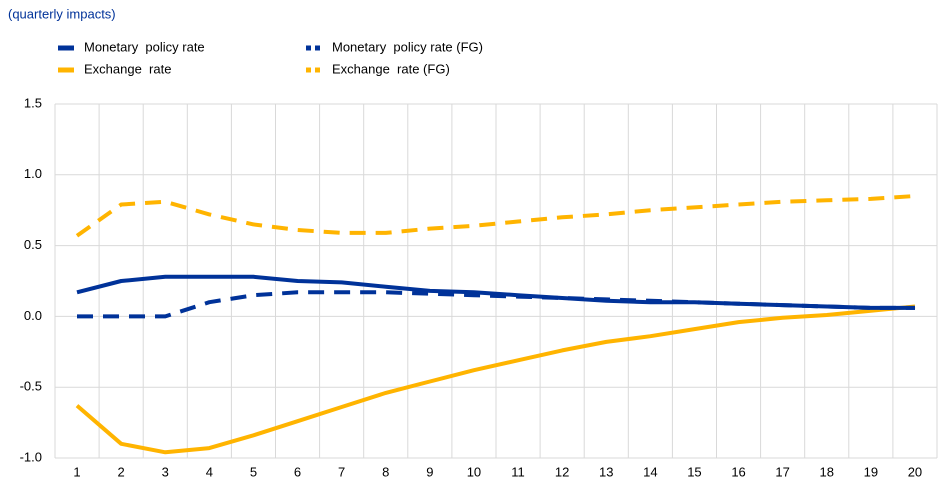 This screenshot has height=484, width=939. I want to click on y-tick-label: -0.5, so click(31, 386).